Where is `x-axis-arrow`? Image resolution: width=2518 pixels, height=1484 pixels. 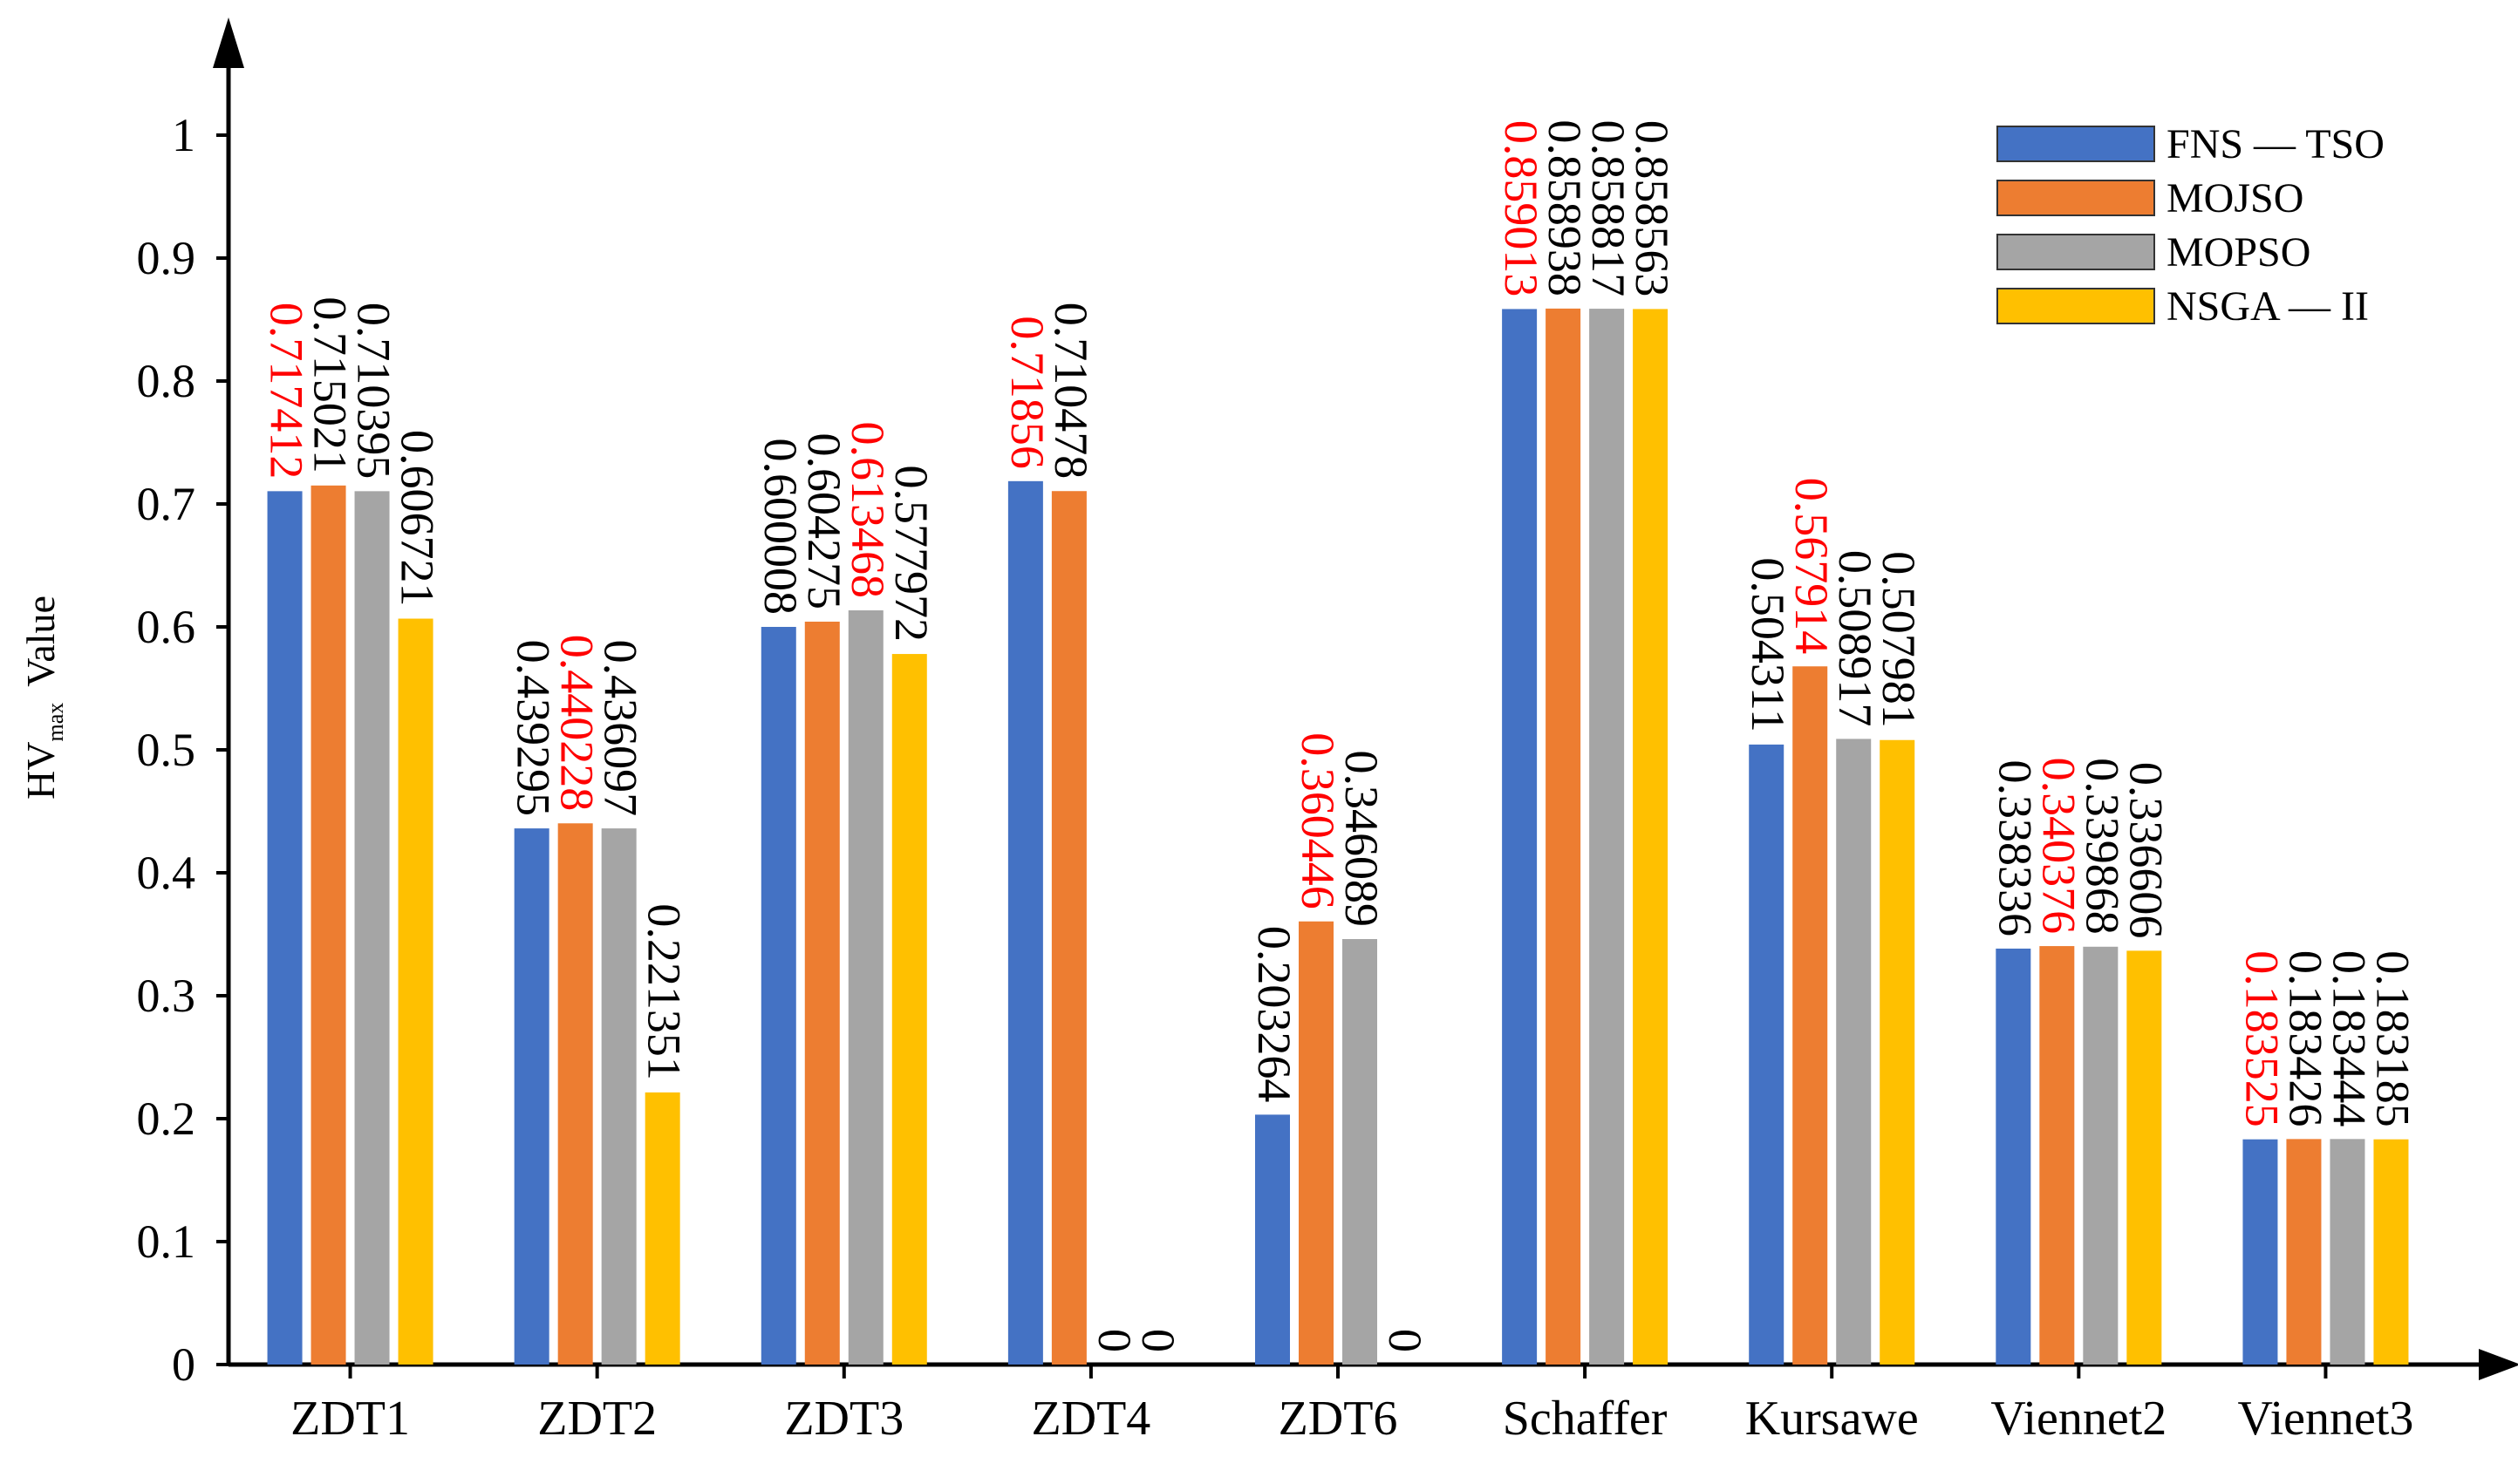 x-axis-arrow is located at coordinates (2498, 1364).